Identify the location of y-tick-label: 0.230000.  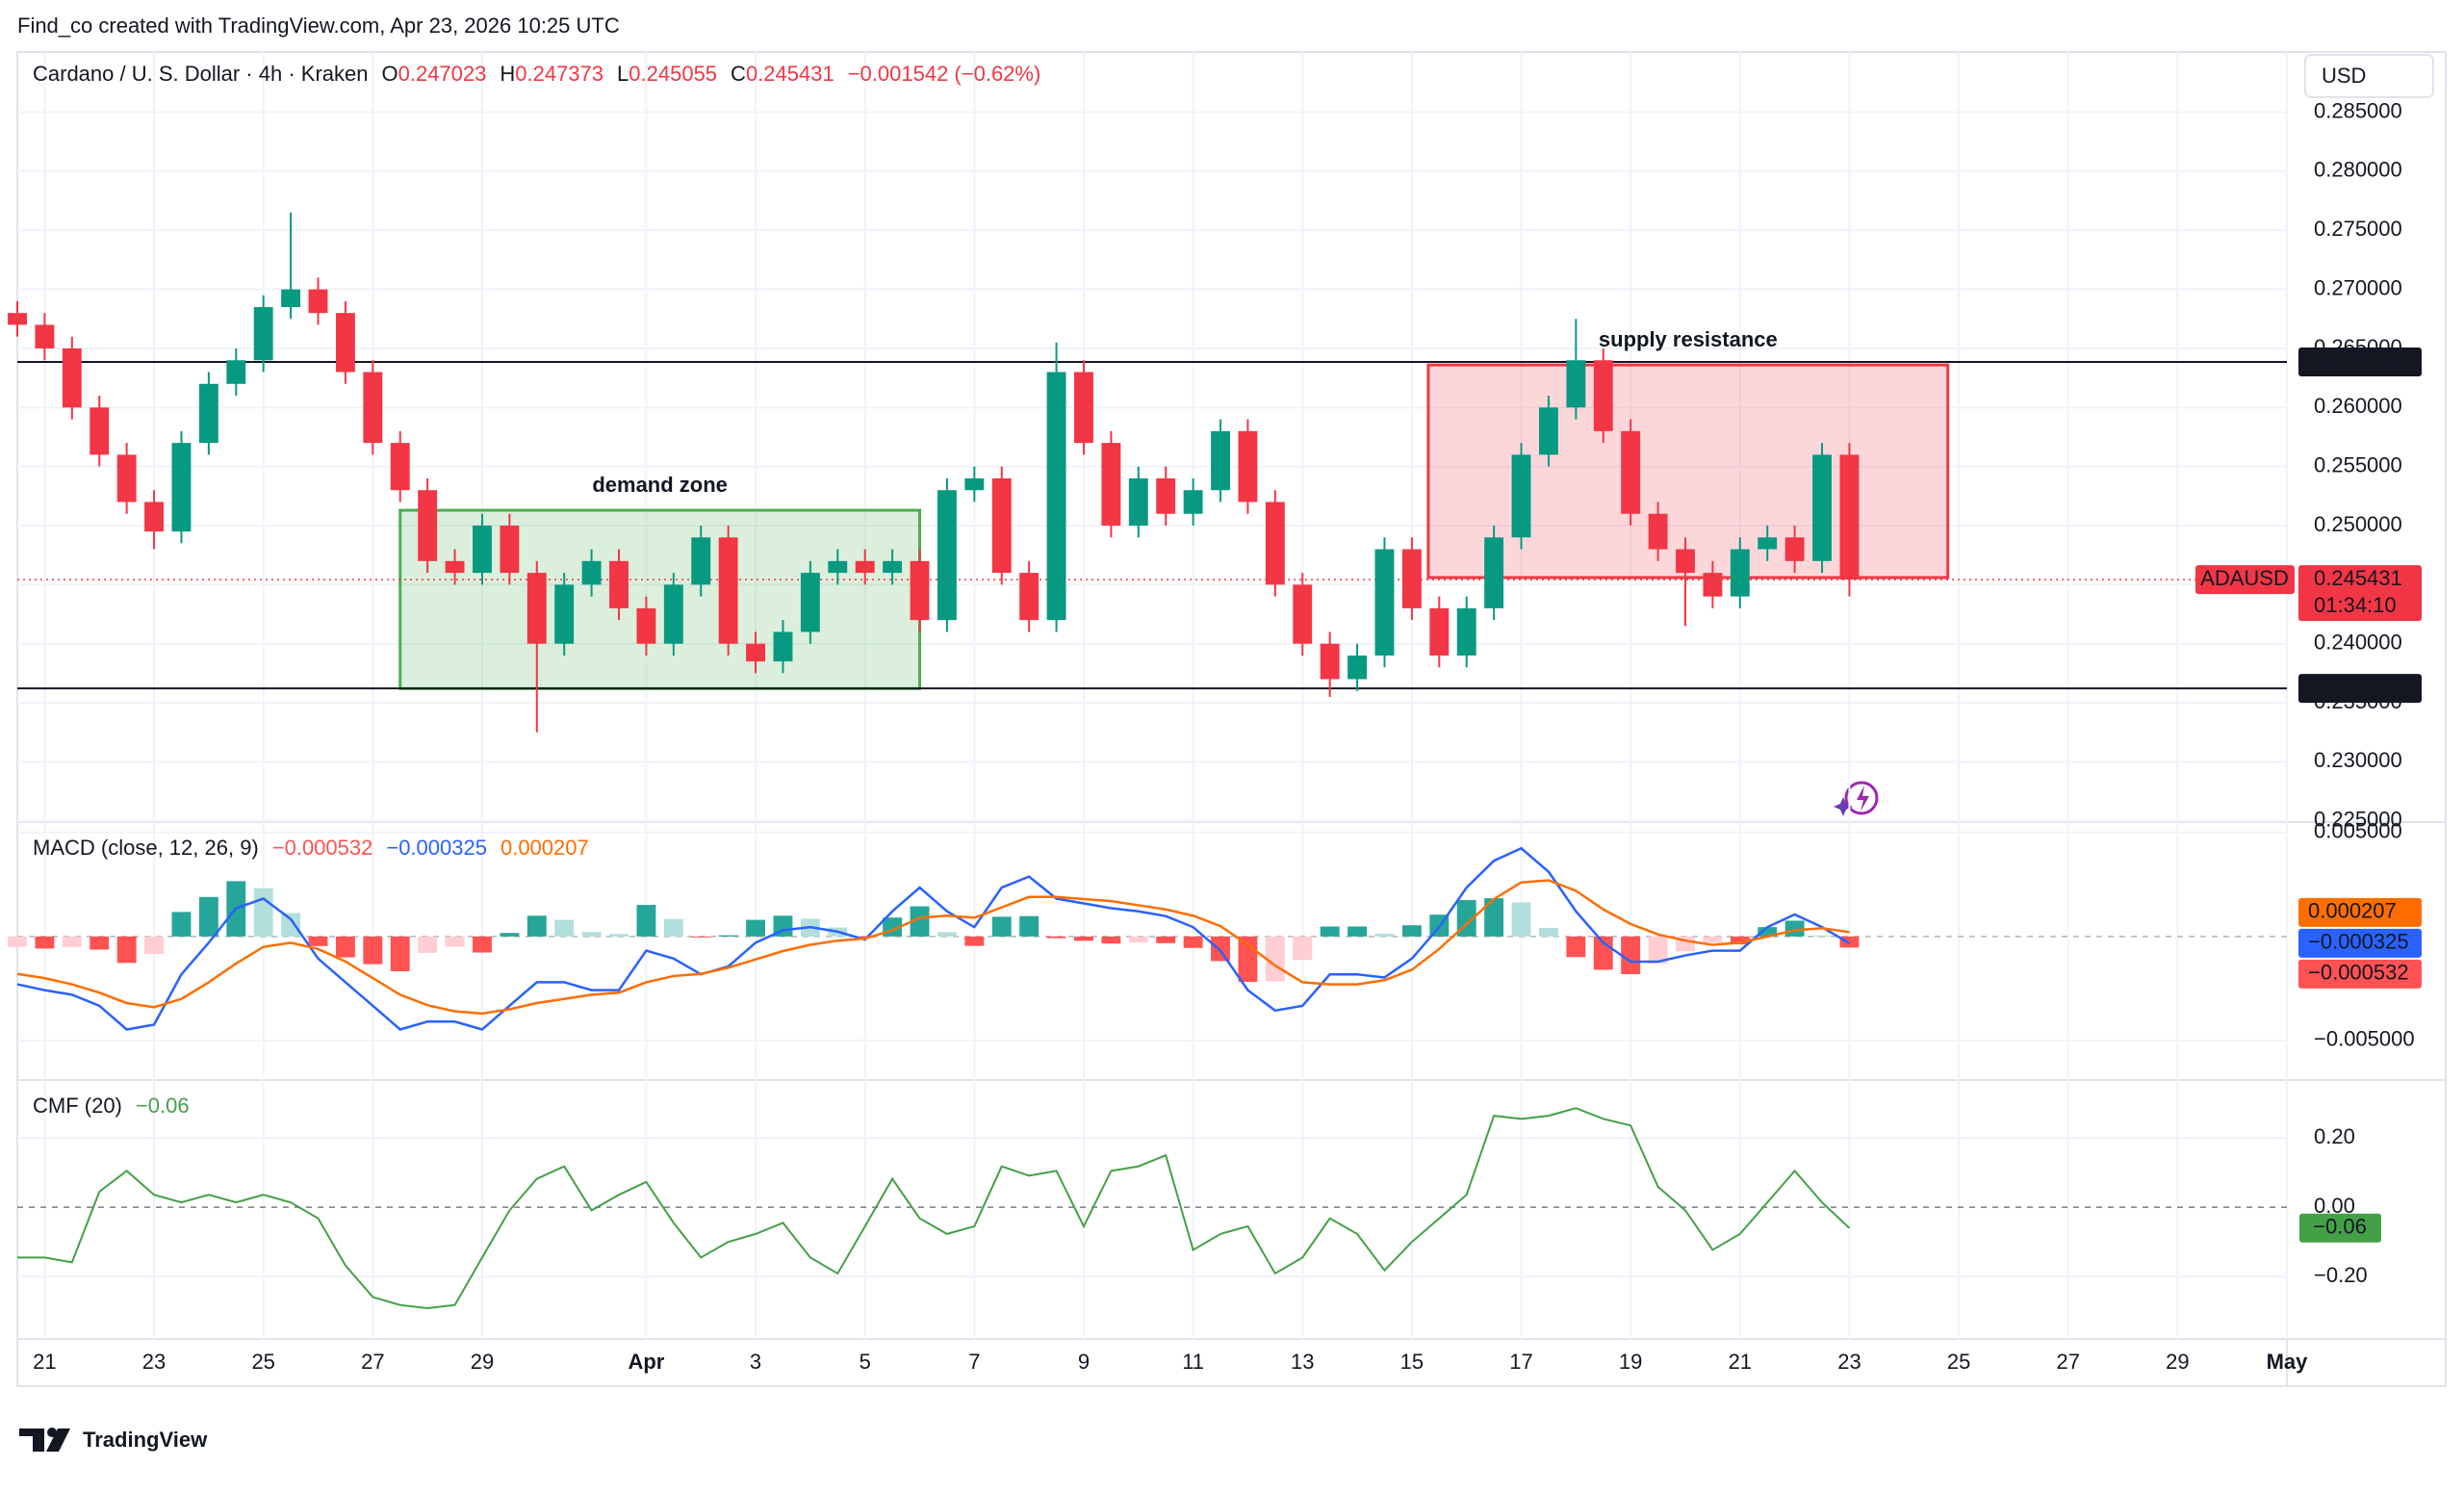
(2358, 760).